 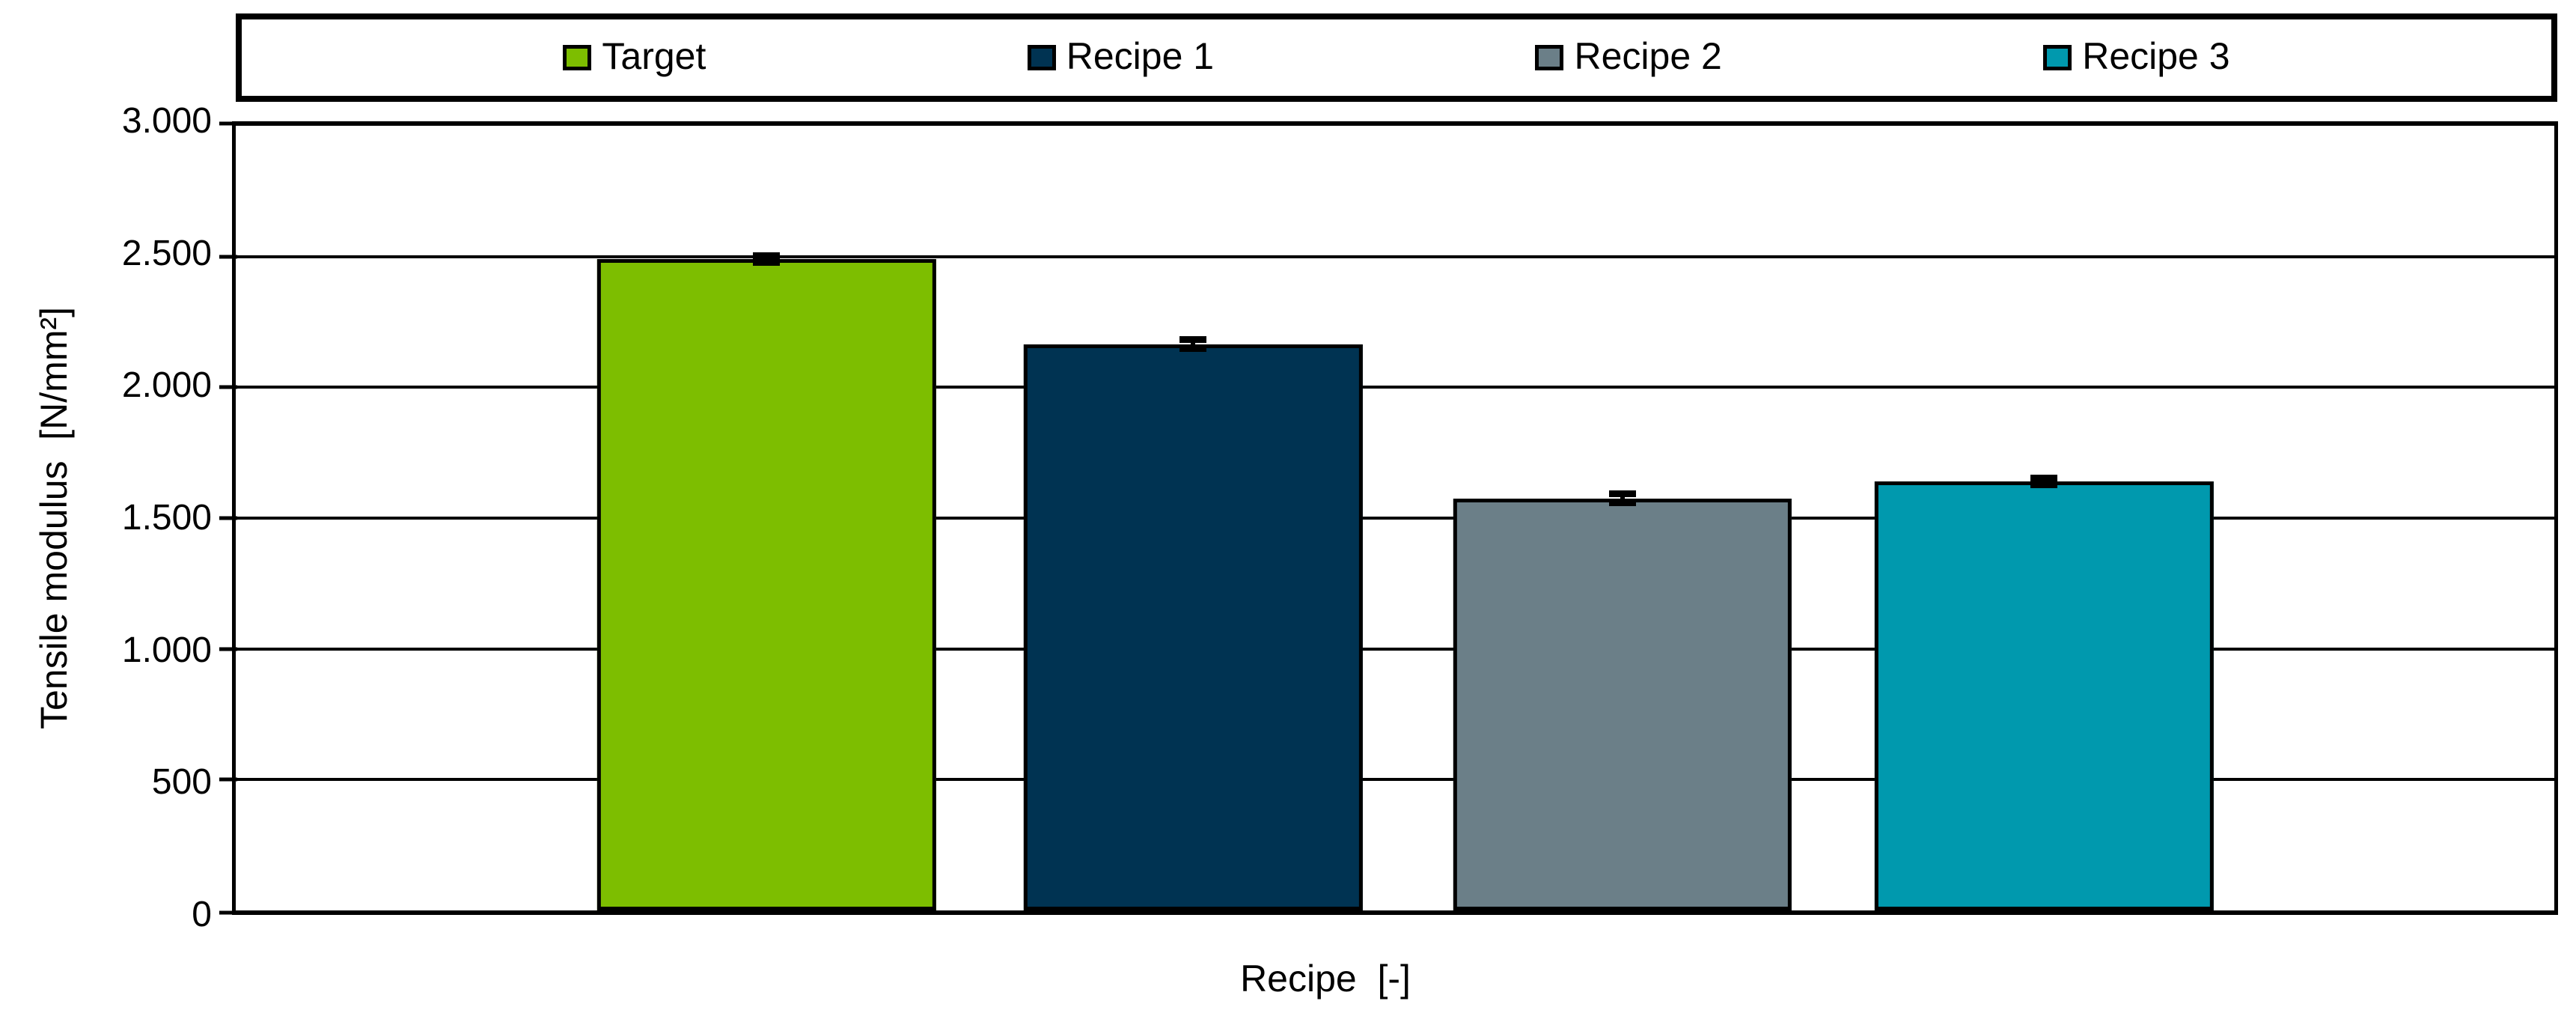 I want to click on legend-item-recipe-3: Recipe 3, so click(x=2136, y=56).